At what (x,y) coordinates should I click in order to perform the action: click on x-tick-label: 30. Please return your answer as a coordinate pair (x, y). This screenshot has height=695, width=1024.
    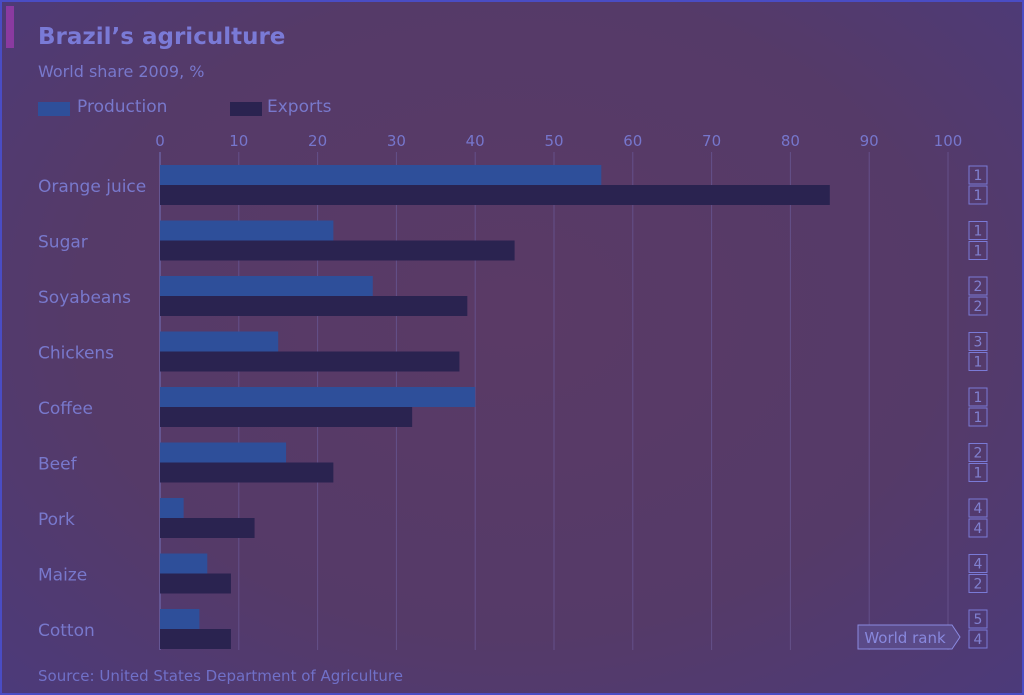
    Looking at the image, I should click on (396, 141).